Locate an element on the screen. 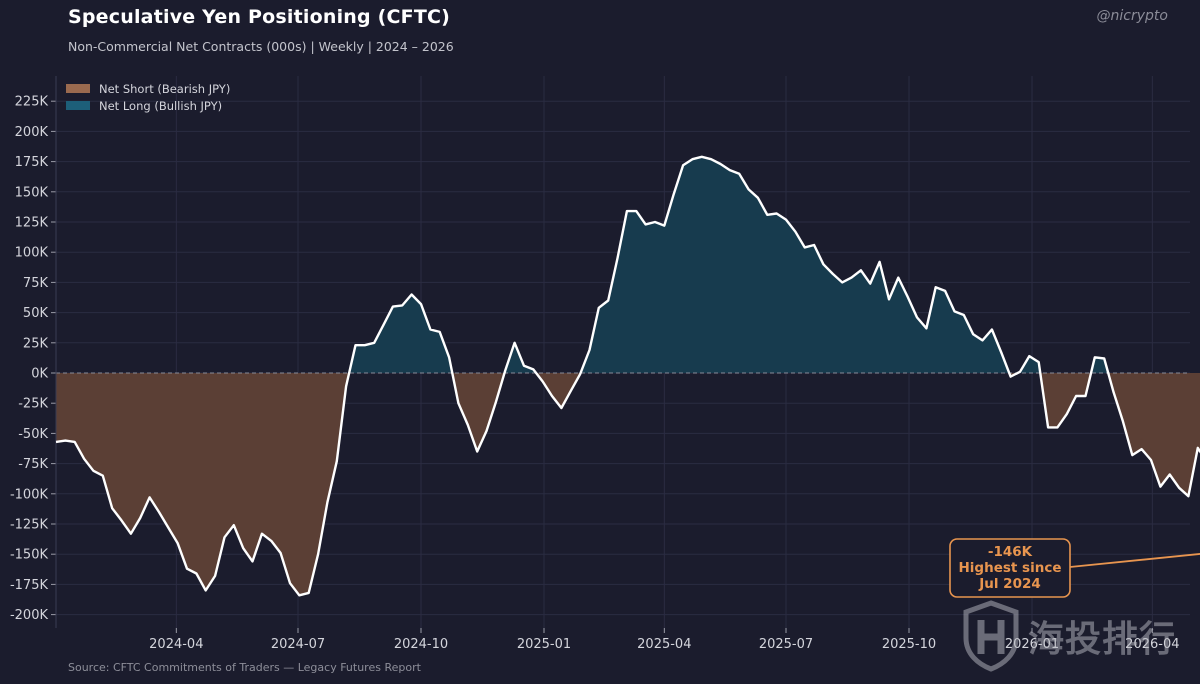 The image size is (1200, 684). annotation-label: Jul 2024 is located at coordinates (1009, 584).